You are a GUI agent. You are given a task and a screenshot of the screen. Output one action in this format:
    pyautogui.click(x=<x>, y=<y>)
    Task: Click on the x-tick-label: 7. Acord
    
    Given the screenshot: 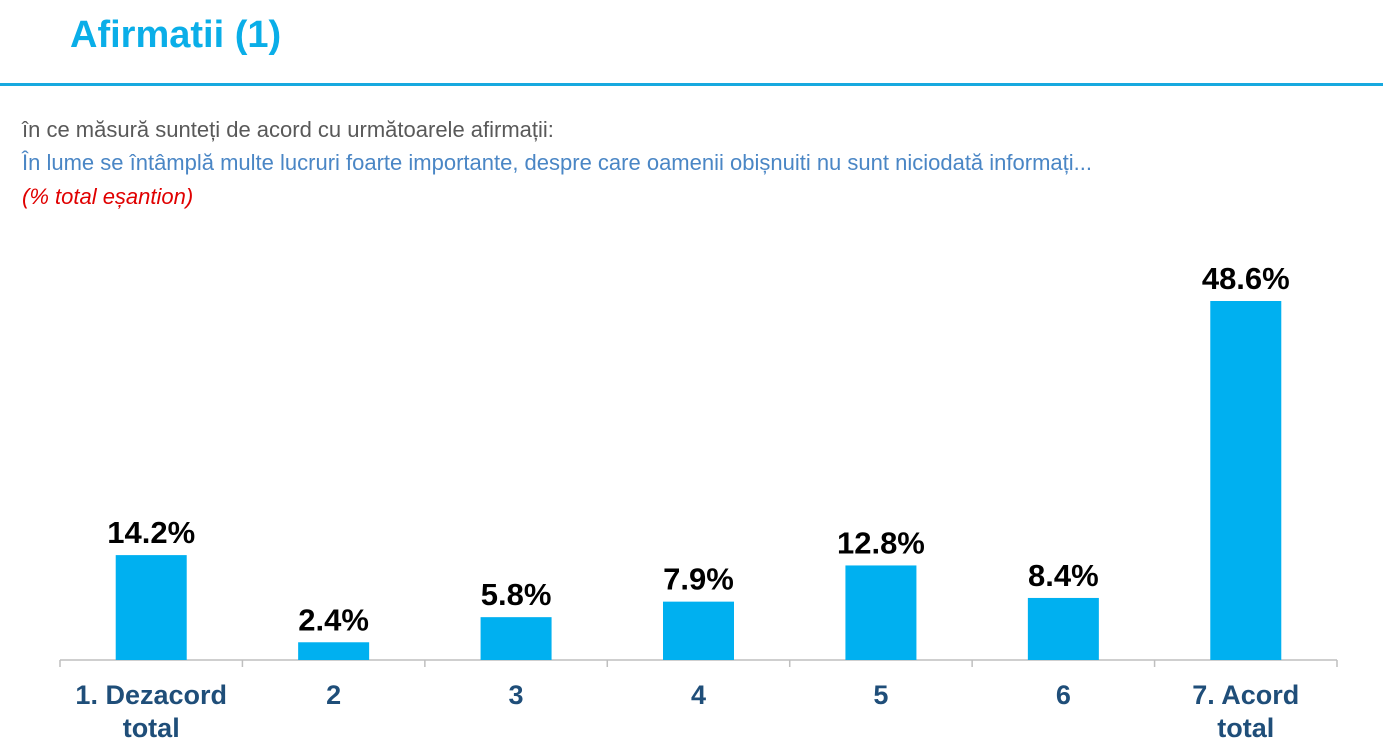 What is the action you would take?
    pyautogui.click(x=1245, y=695)
    